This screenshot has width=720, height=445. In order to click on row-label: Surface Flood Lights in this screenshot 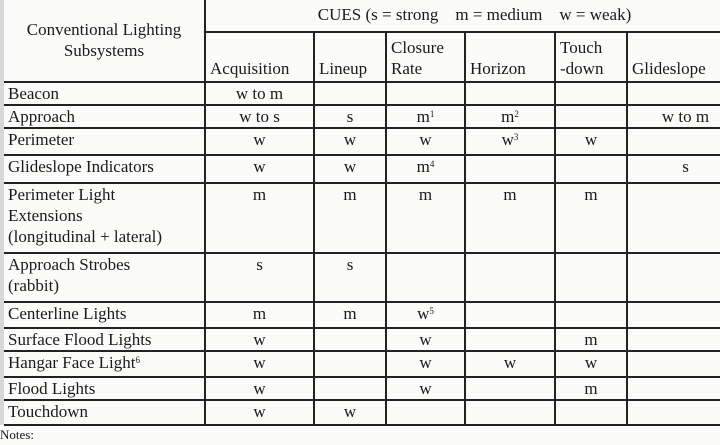, I will do `click(105, 339)`.